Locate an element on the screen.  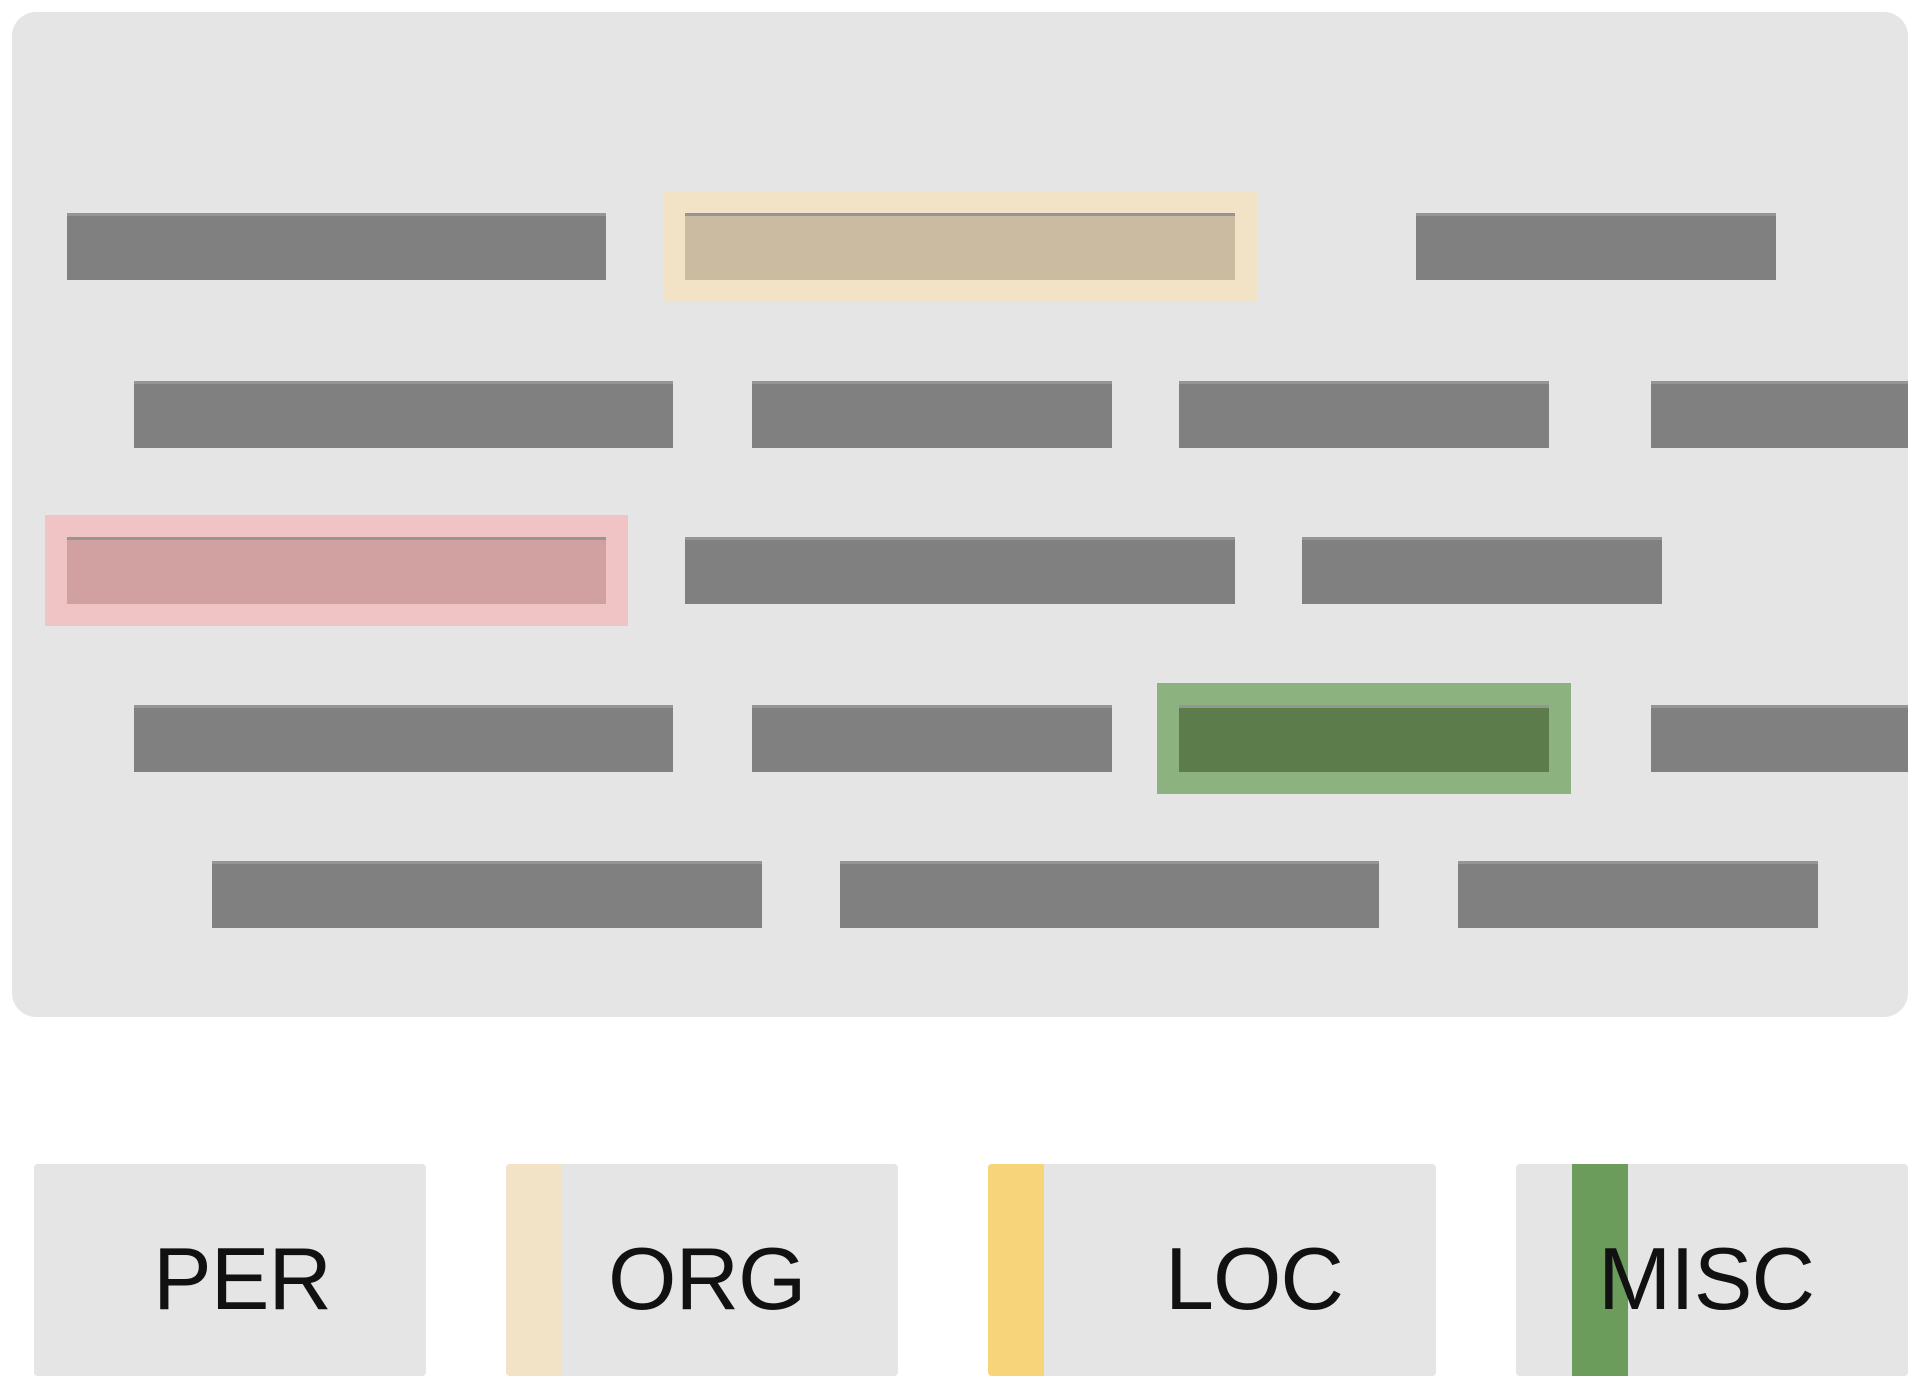
legend-button-loc: LOC is located at coordinates (1212, 1270).